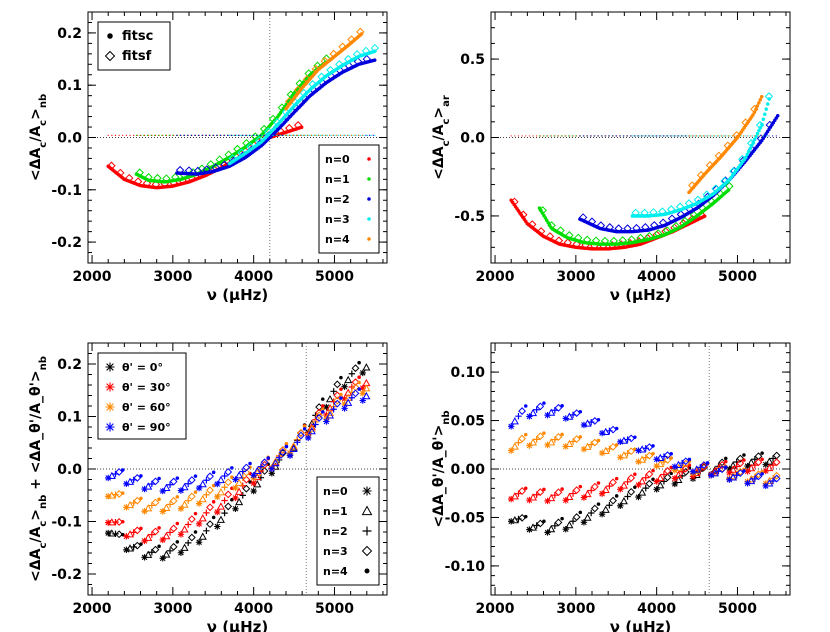 This screenshot has width=830, height=632. Describe the element at coordinates (38, 469) in the screenshot. I see `y-axis-label: <ΔAc/Ac>nb + <ΔA_θ'/A_θ'>nb` at that location.